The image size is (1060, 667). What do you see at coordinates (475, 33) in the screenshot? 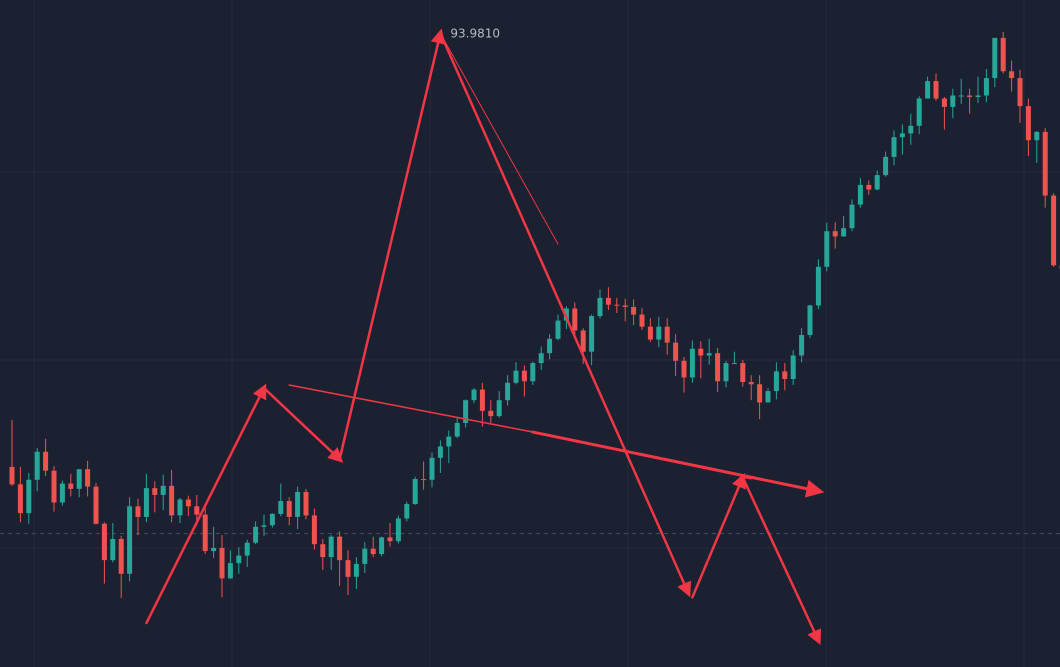
I see `peak-price-label: 93.9810` at bounding box center [475, 33].